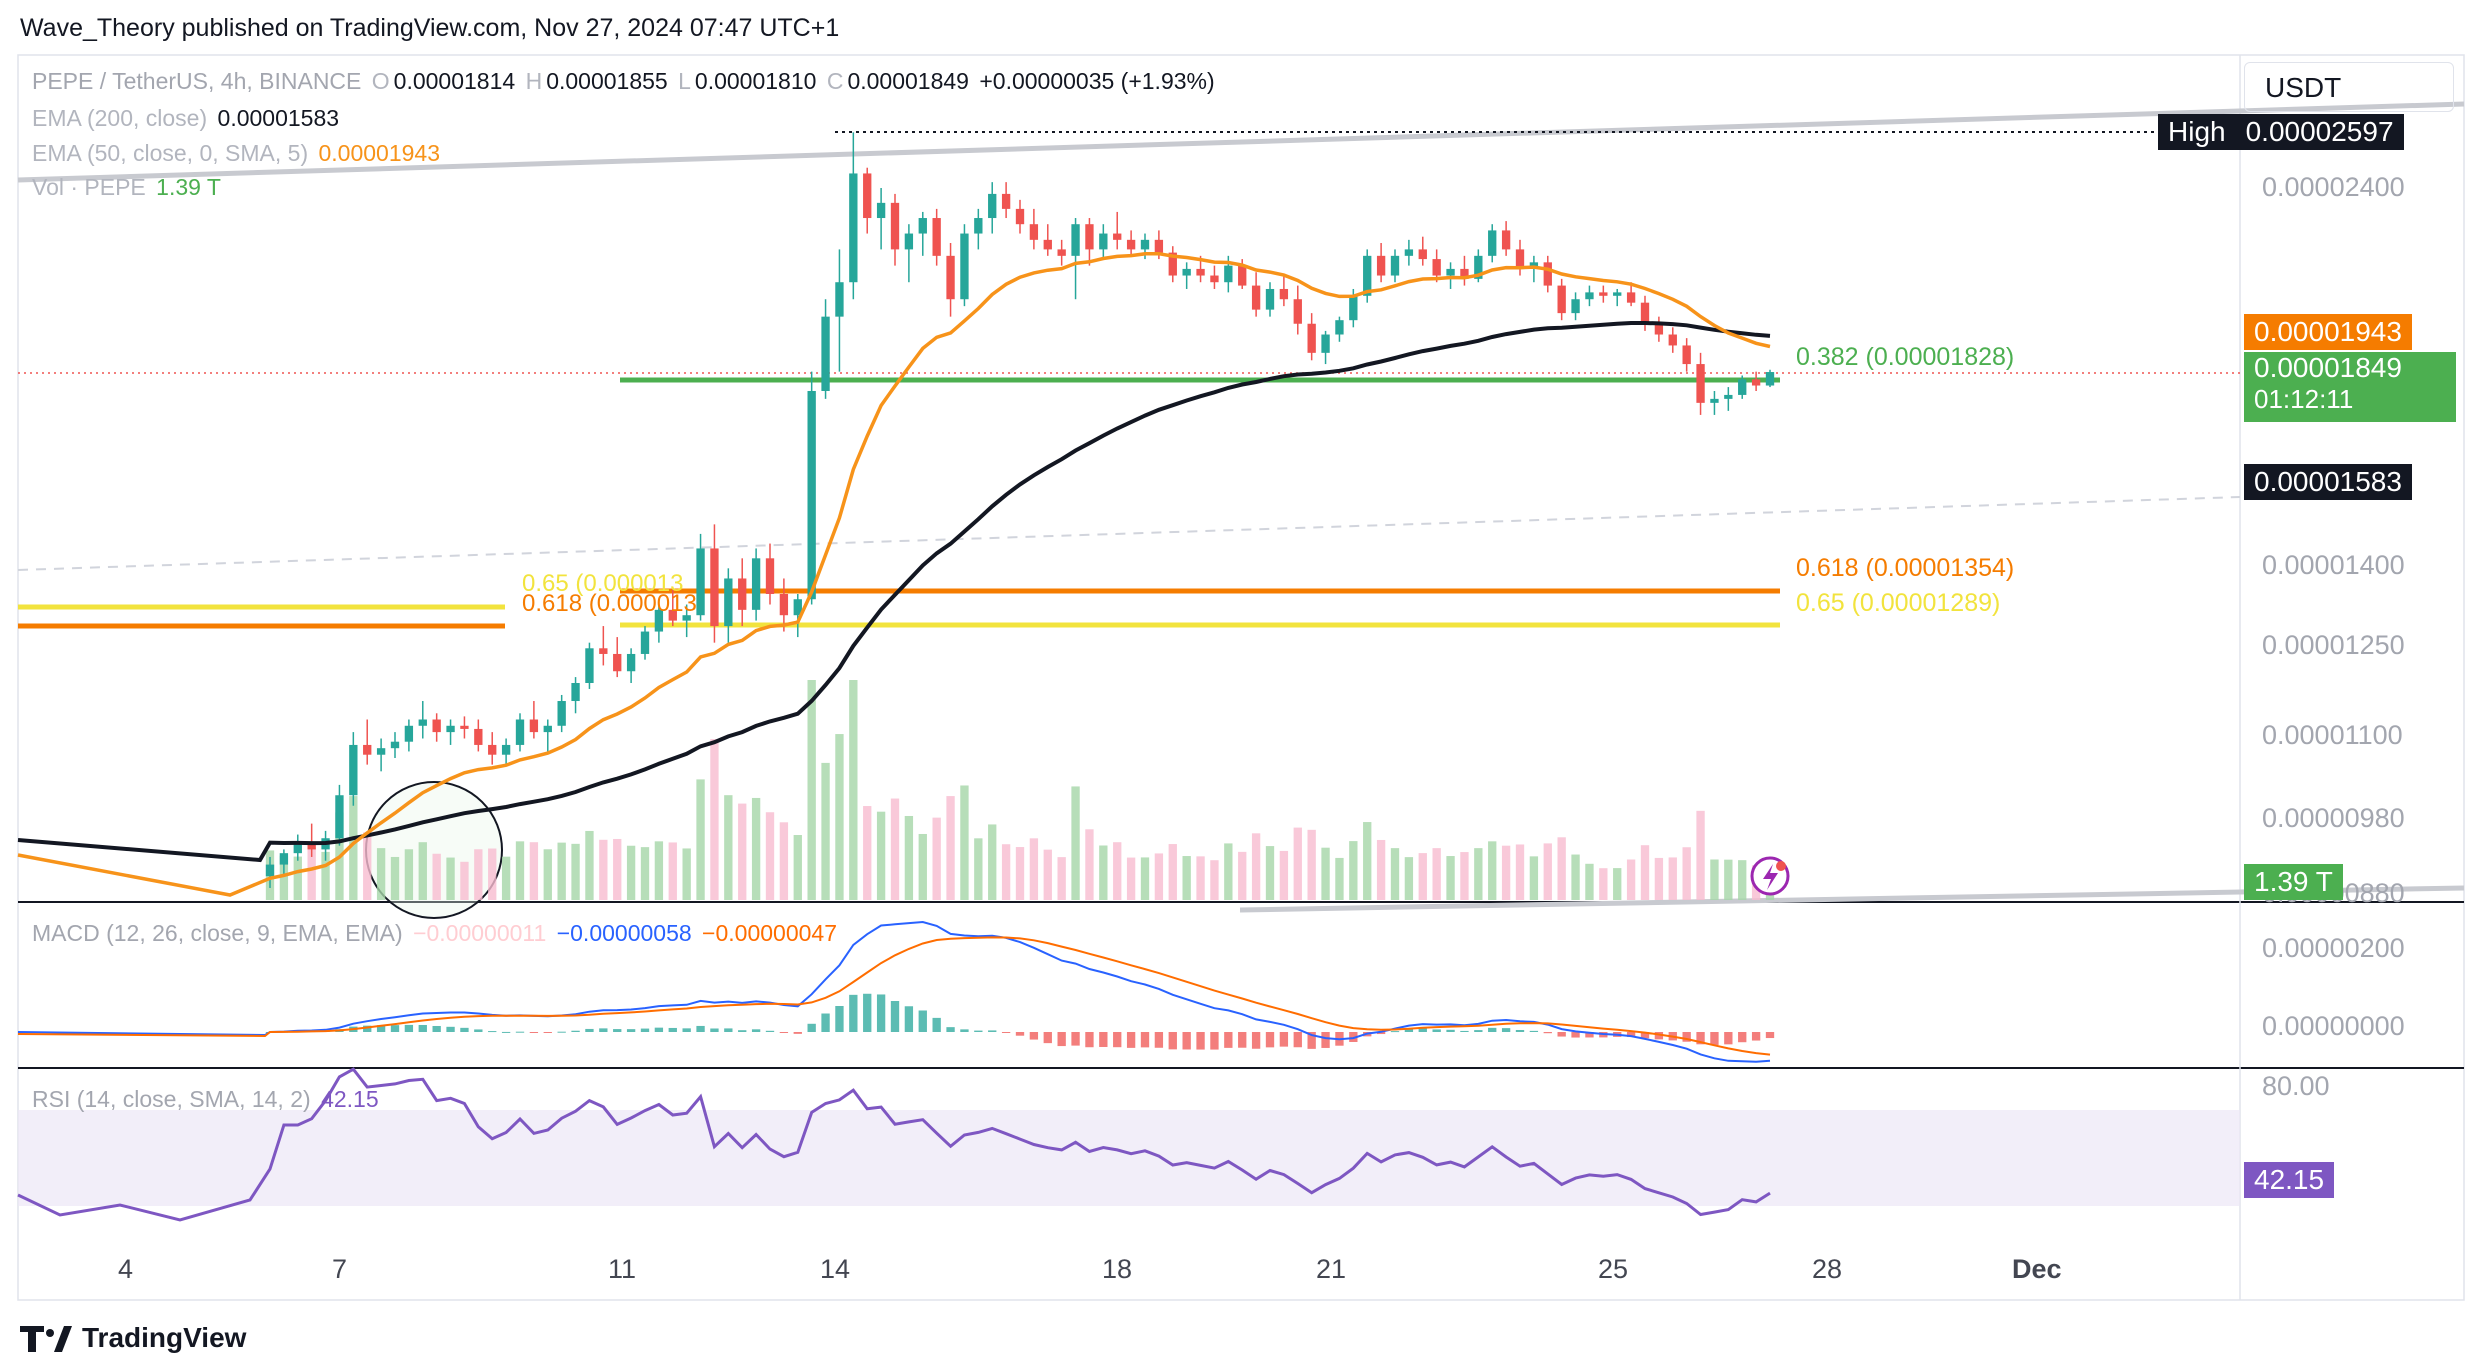 This screenshot has width=2482, height=1372. Describe the element at coordinates (46, 1339) in the screenshot. I see `tradingview-logo-icon` at that location.